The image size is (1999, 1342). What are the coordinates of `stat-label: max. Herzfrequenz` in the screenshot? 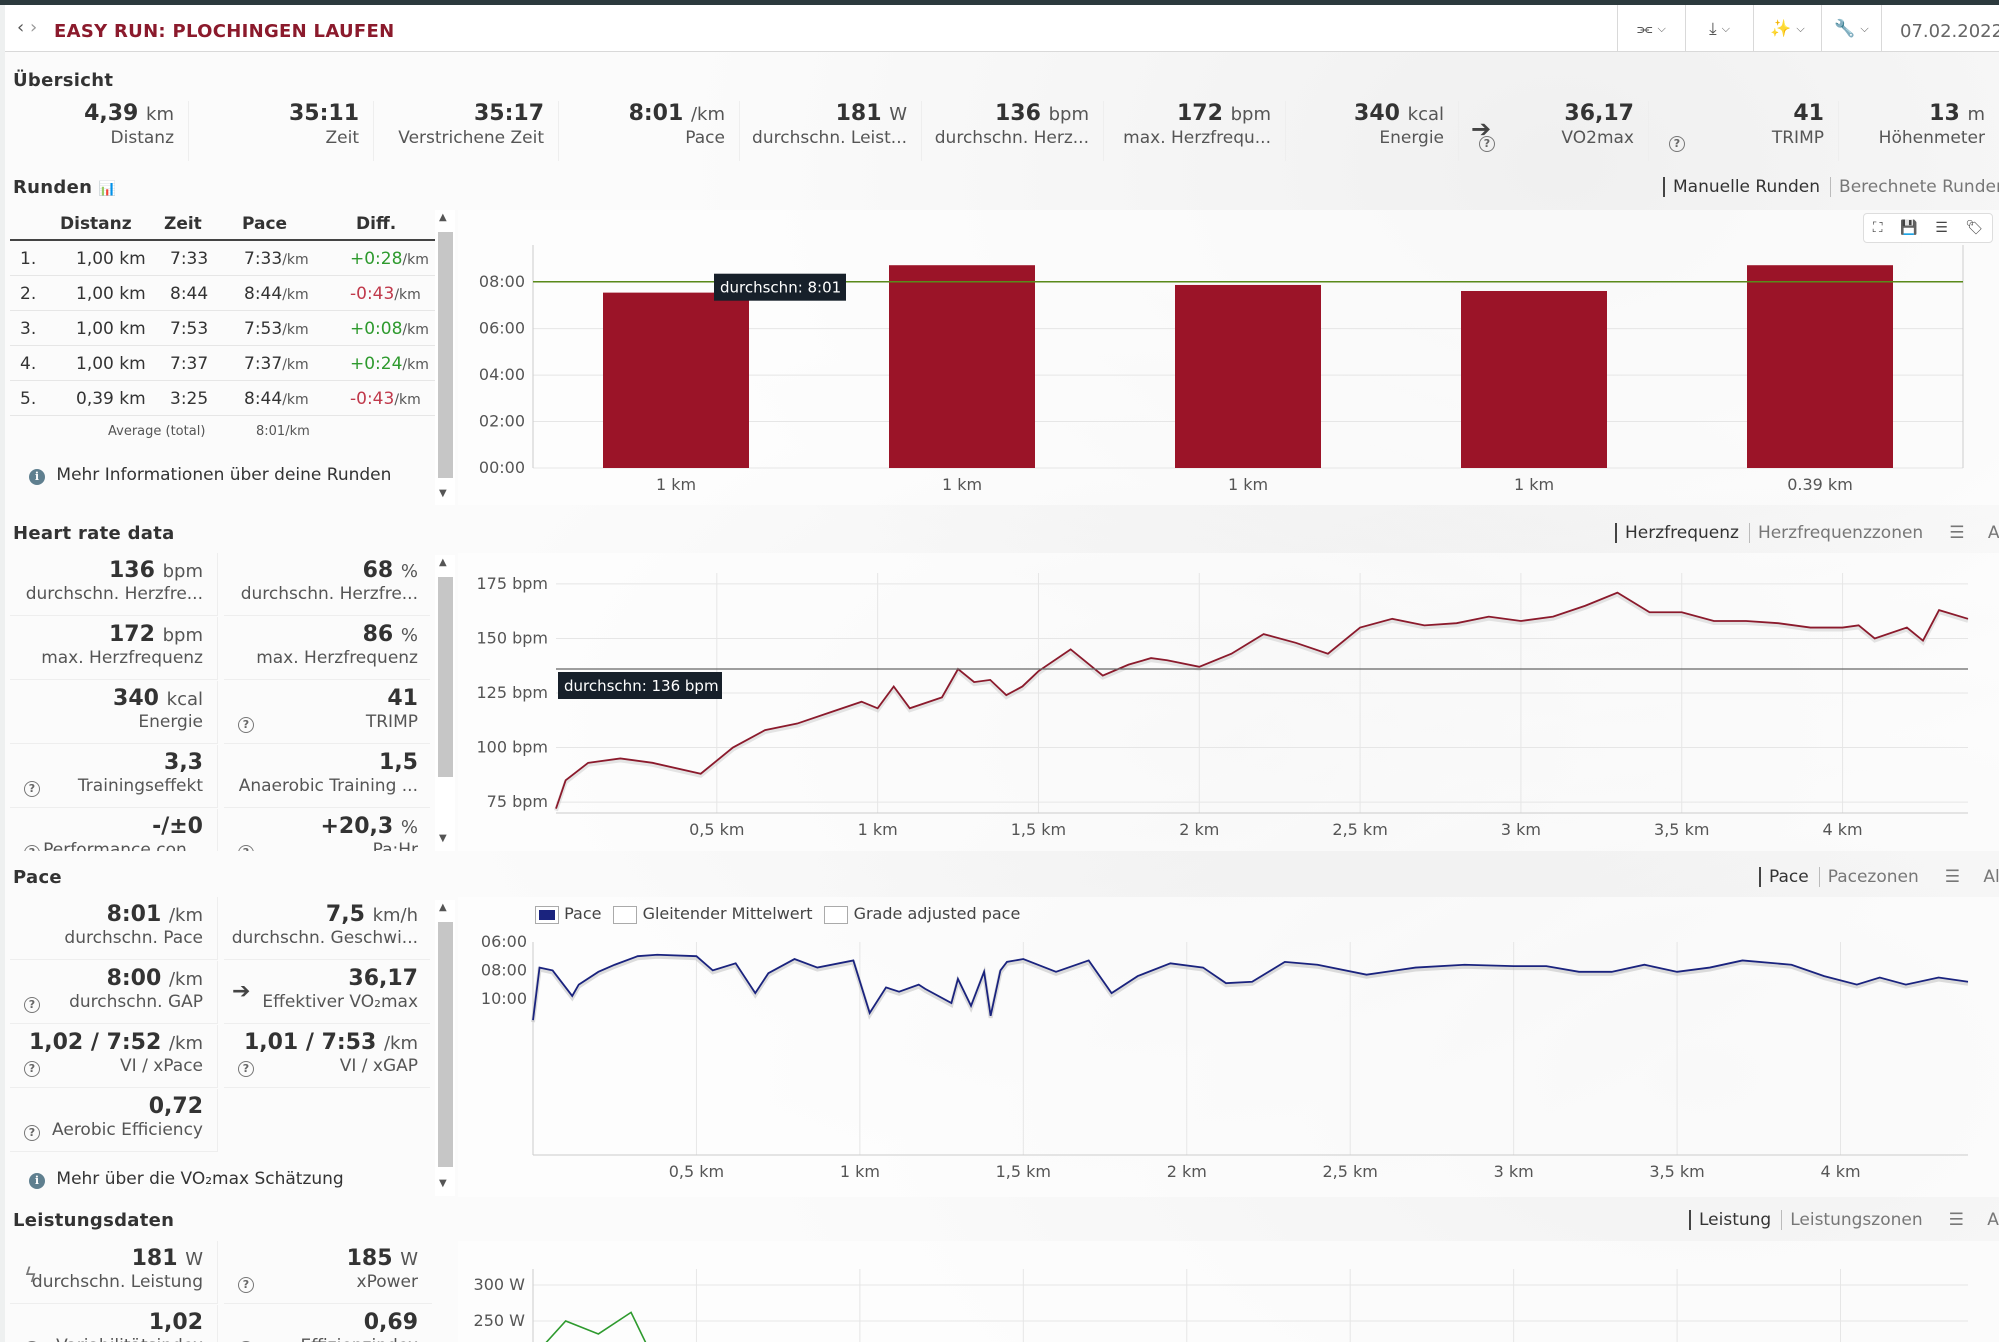 It's located at (122, 658).